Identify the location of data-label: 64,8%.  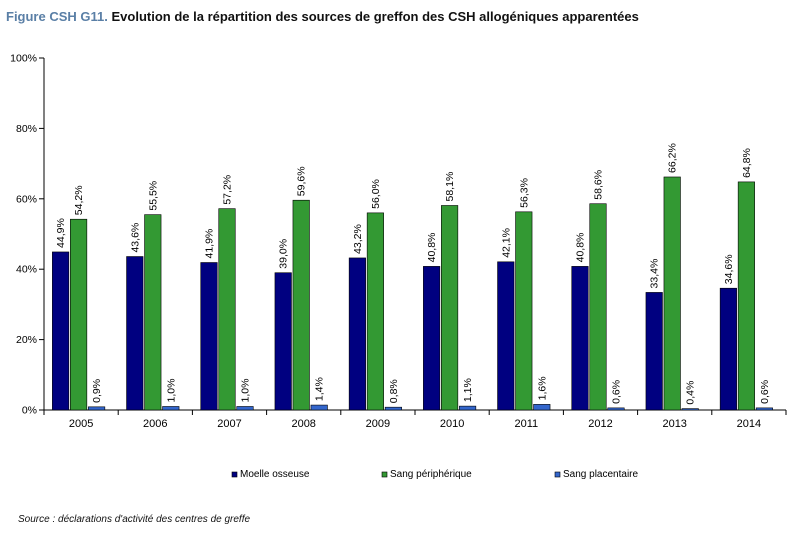
(747, 163).